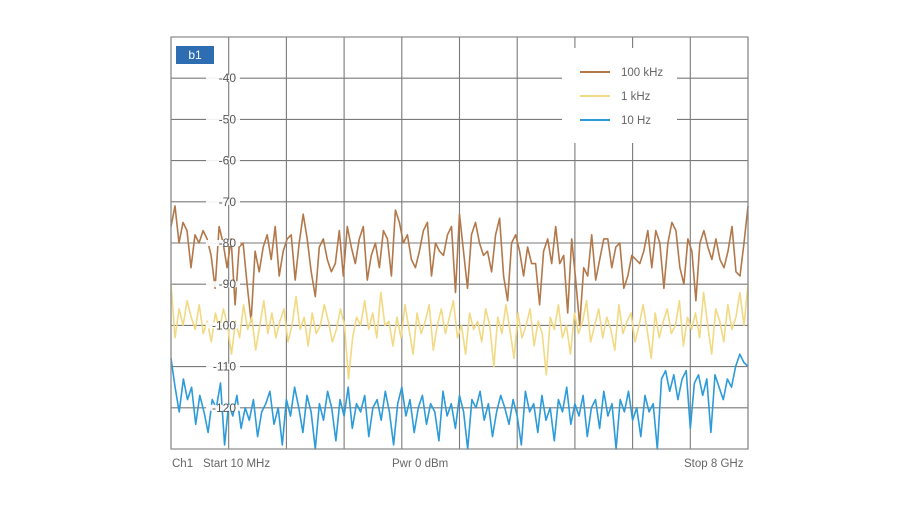 The image size is (900, 506). Describe the element at coordinates (636, 121) in the screenshot. I see `legend-label-2: 10 Hz` at that location.